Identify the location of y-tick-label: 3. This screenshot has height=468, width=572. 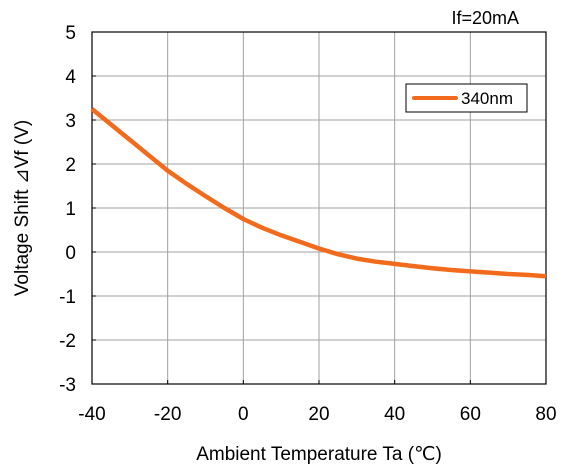
(70, 121).